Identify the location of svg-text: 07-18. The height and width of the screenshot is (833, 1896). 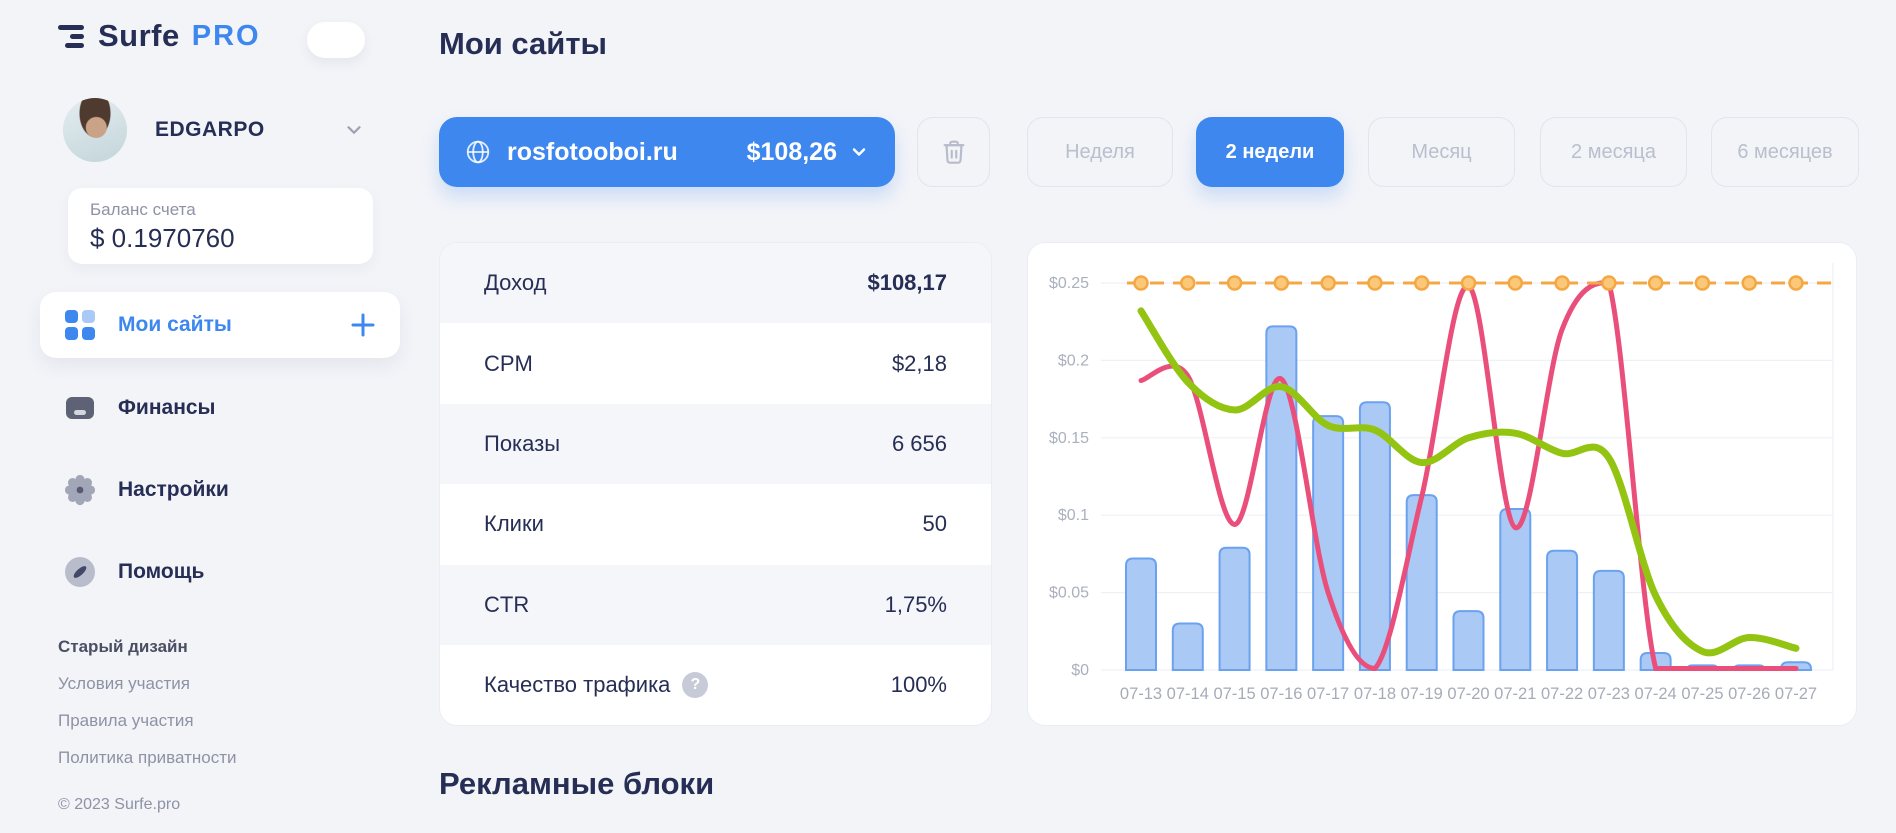
(1375, 694).